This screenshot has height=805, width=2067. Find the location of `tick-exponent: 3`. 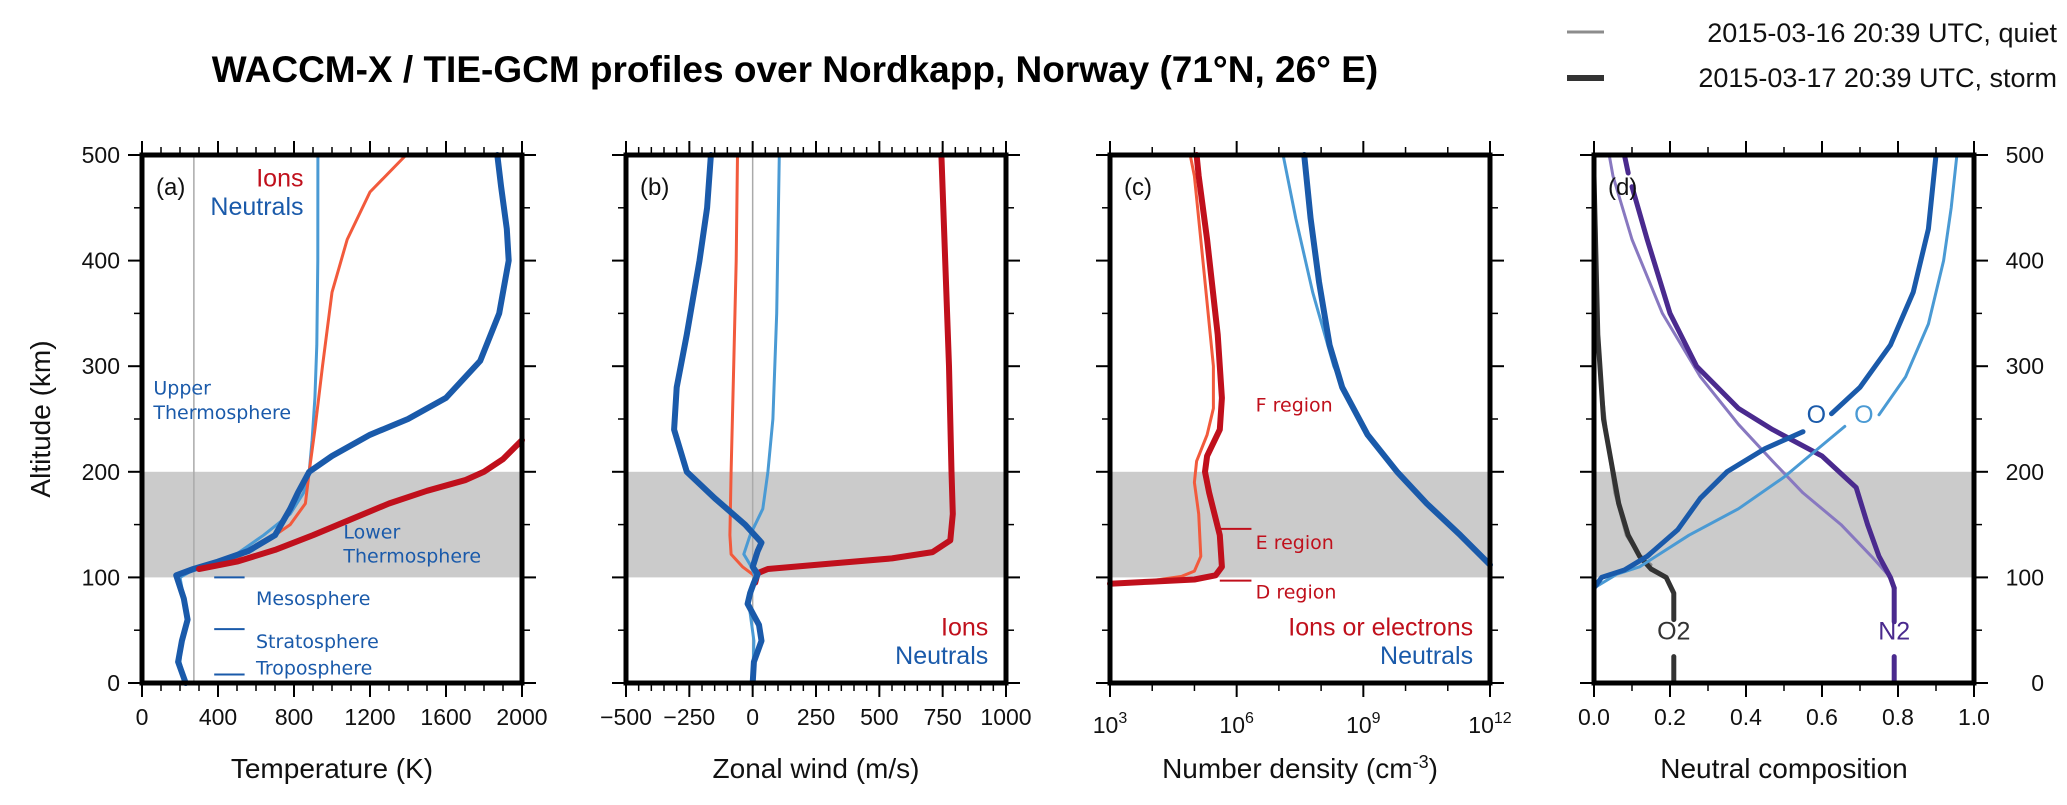

tick-exponent: 3 is located at coordinates (1122, 718).